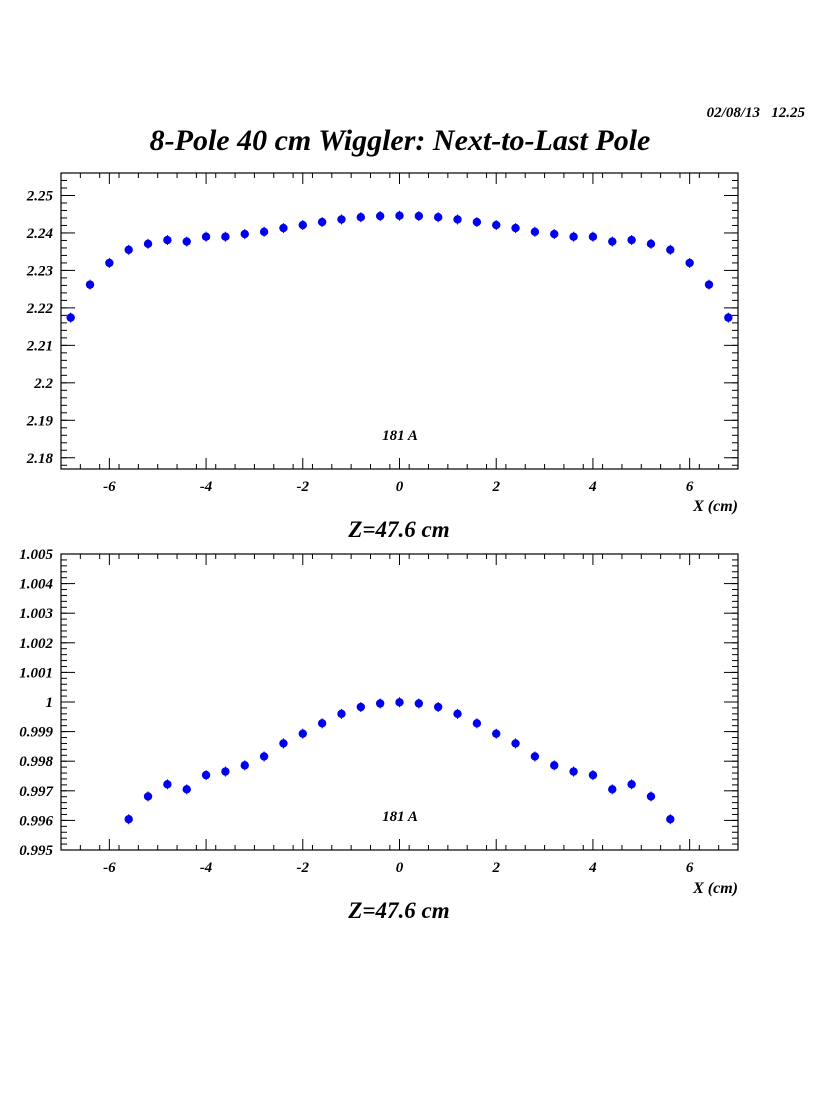 Image resolution: width=825 pixels, height=1100 pixels. Describe the element at coordinates (400, 140) in the screenshot. I see `page-title: 8-Pole 40 cm Wiggler: Next-to-Last Pole` at that location.